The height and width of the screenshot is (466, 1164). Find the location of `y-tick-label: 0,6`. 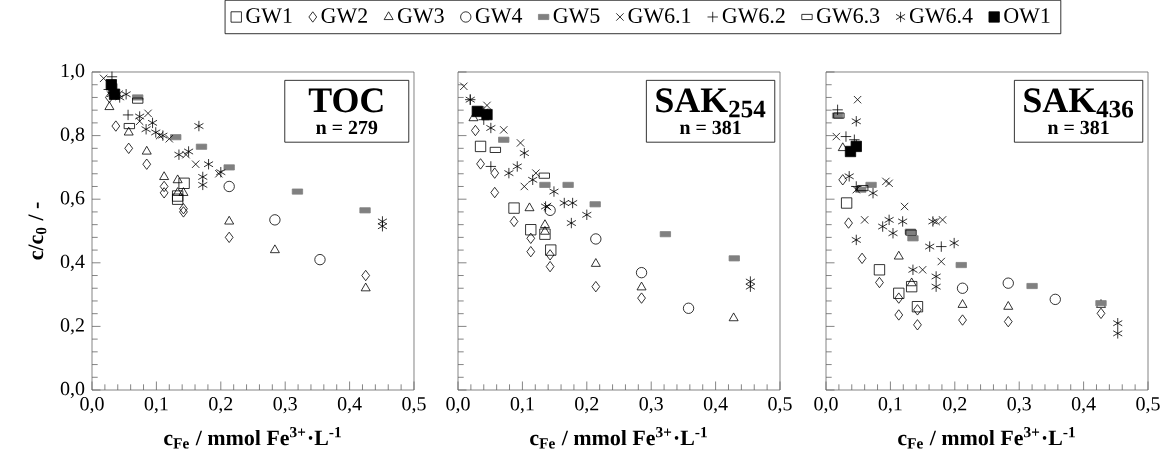

y-tick-label: 0,6 is located at coordinates (72, 199).